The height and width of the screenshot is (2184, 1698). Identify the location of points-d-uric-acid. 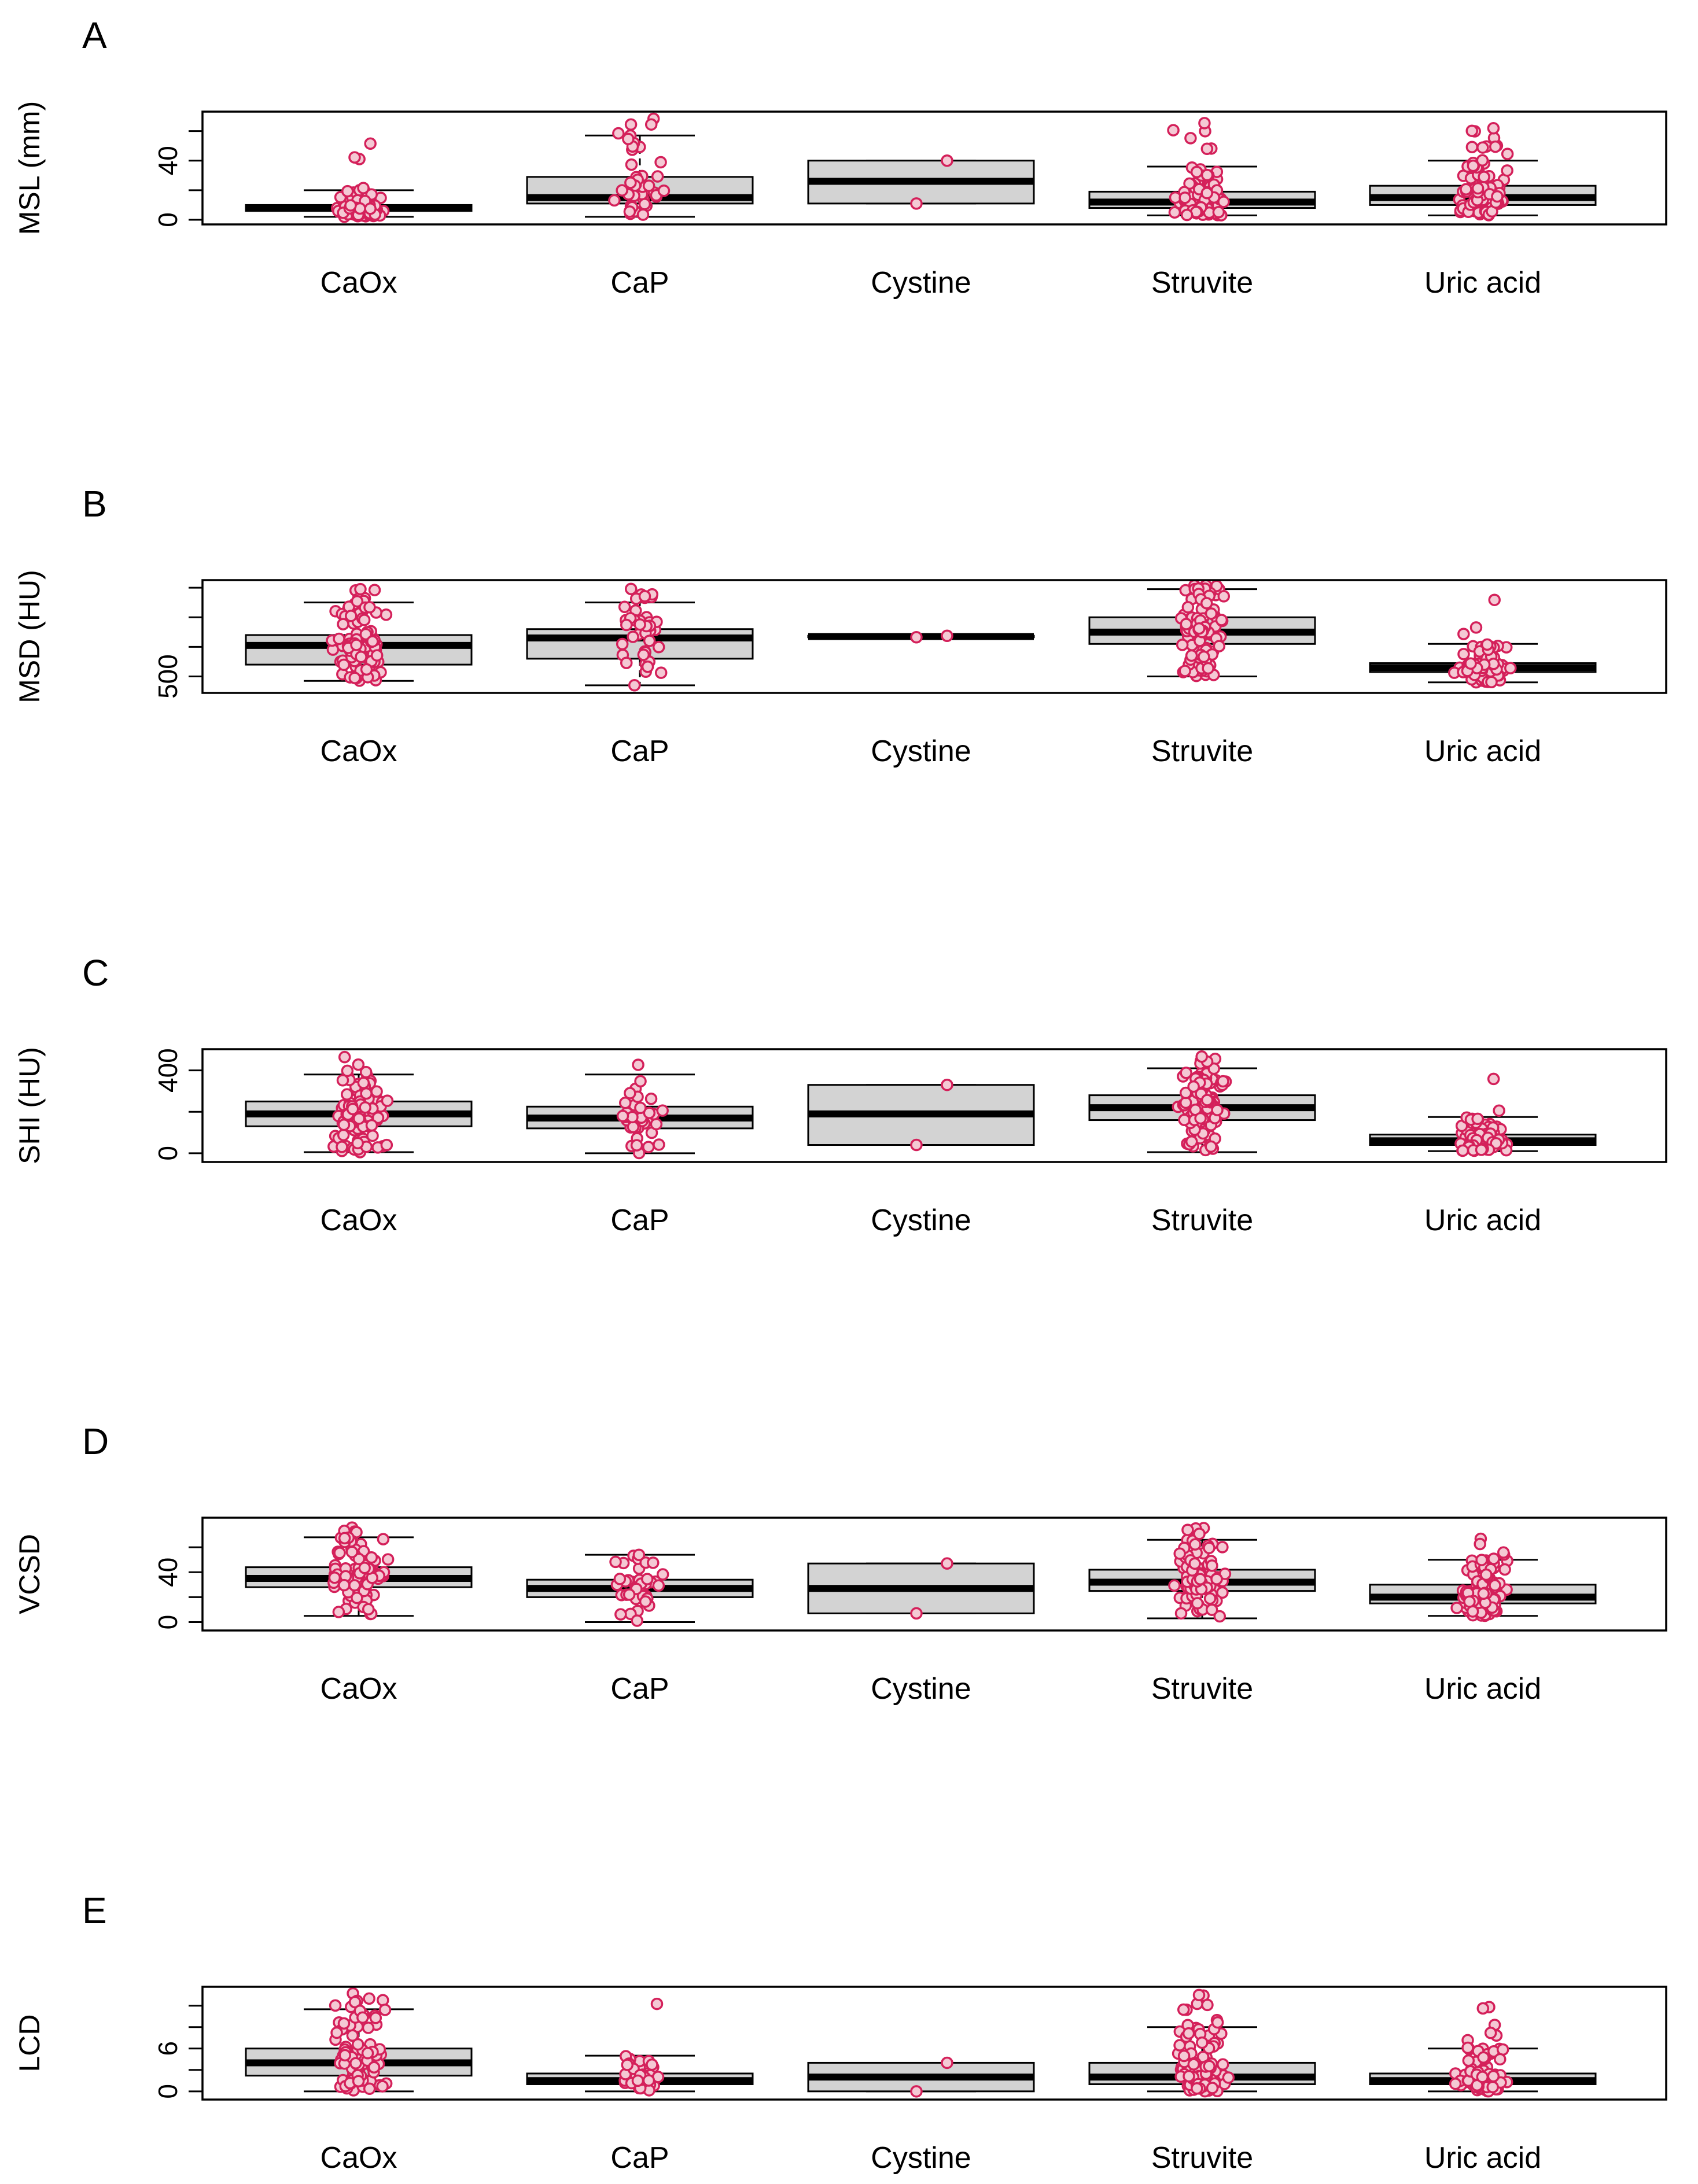
(1481, 1577).